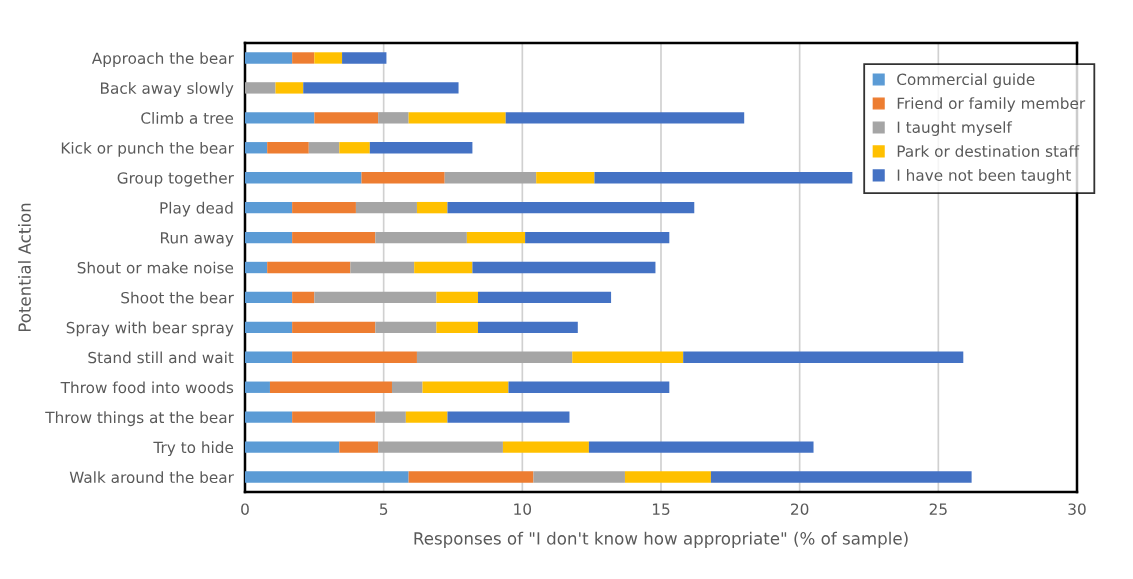 This screenshot has height=579, width=1133. I want to click on y-tick-label: Shoot the bear, so click(177, 297).